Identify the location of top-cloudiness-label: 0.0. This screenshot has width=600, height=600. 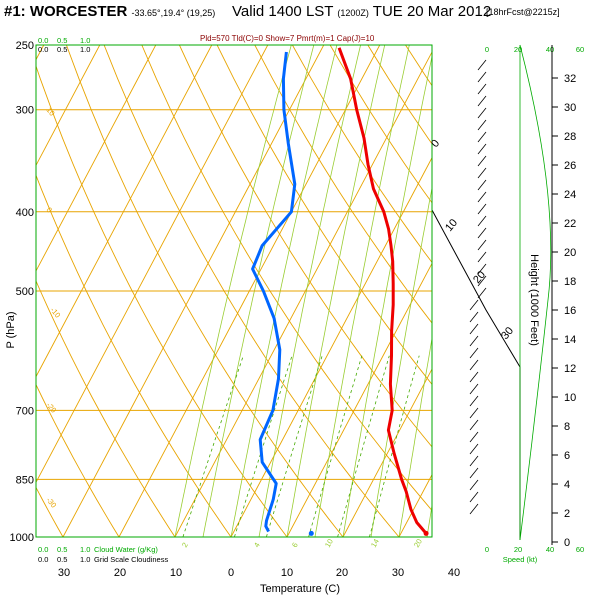
(43, 49).